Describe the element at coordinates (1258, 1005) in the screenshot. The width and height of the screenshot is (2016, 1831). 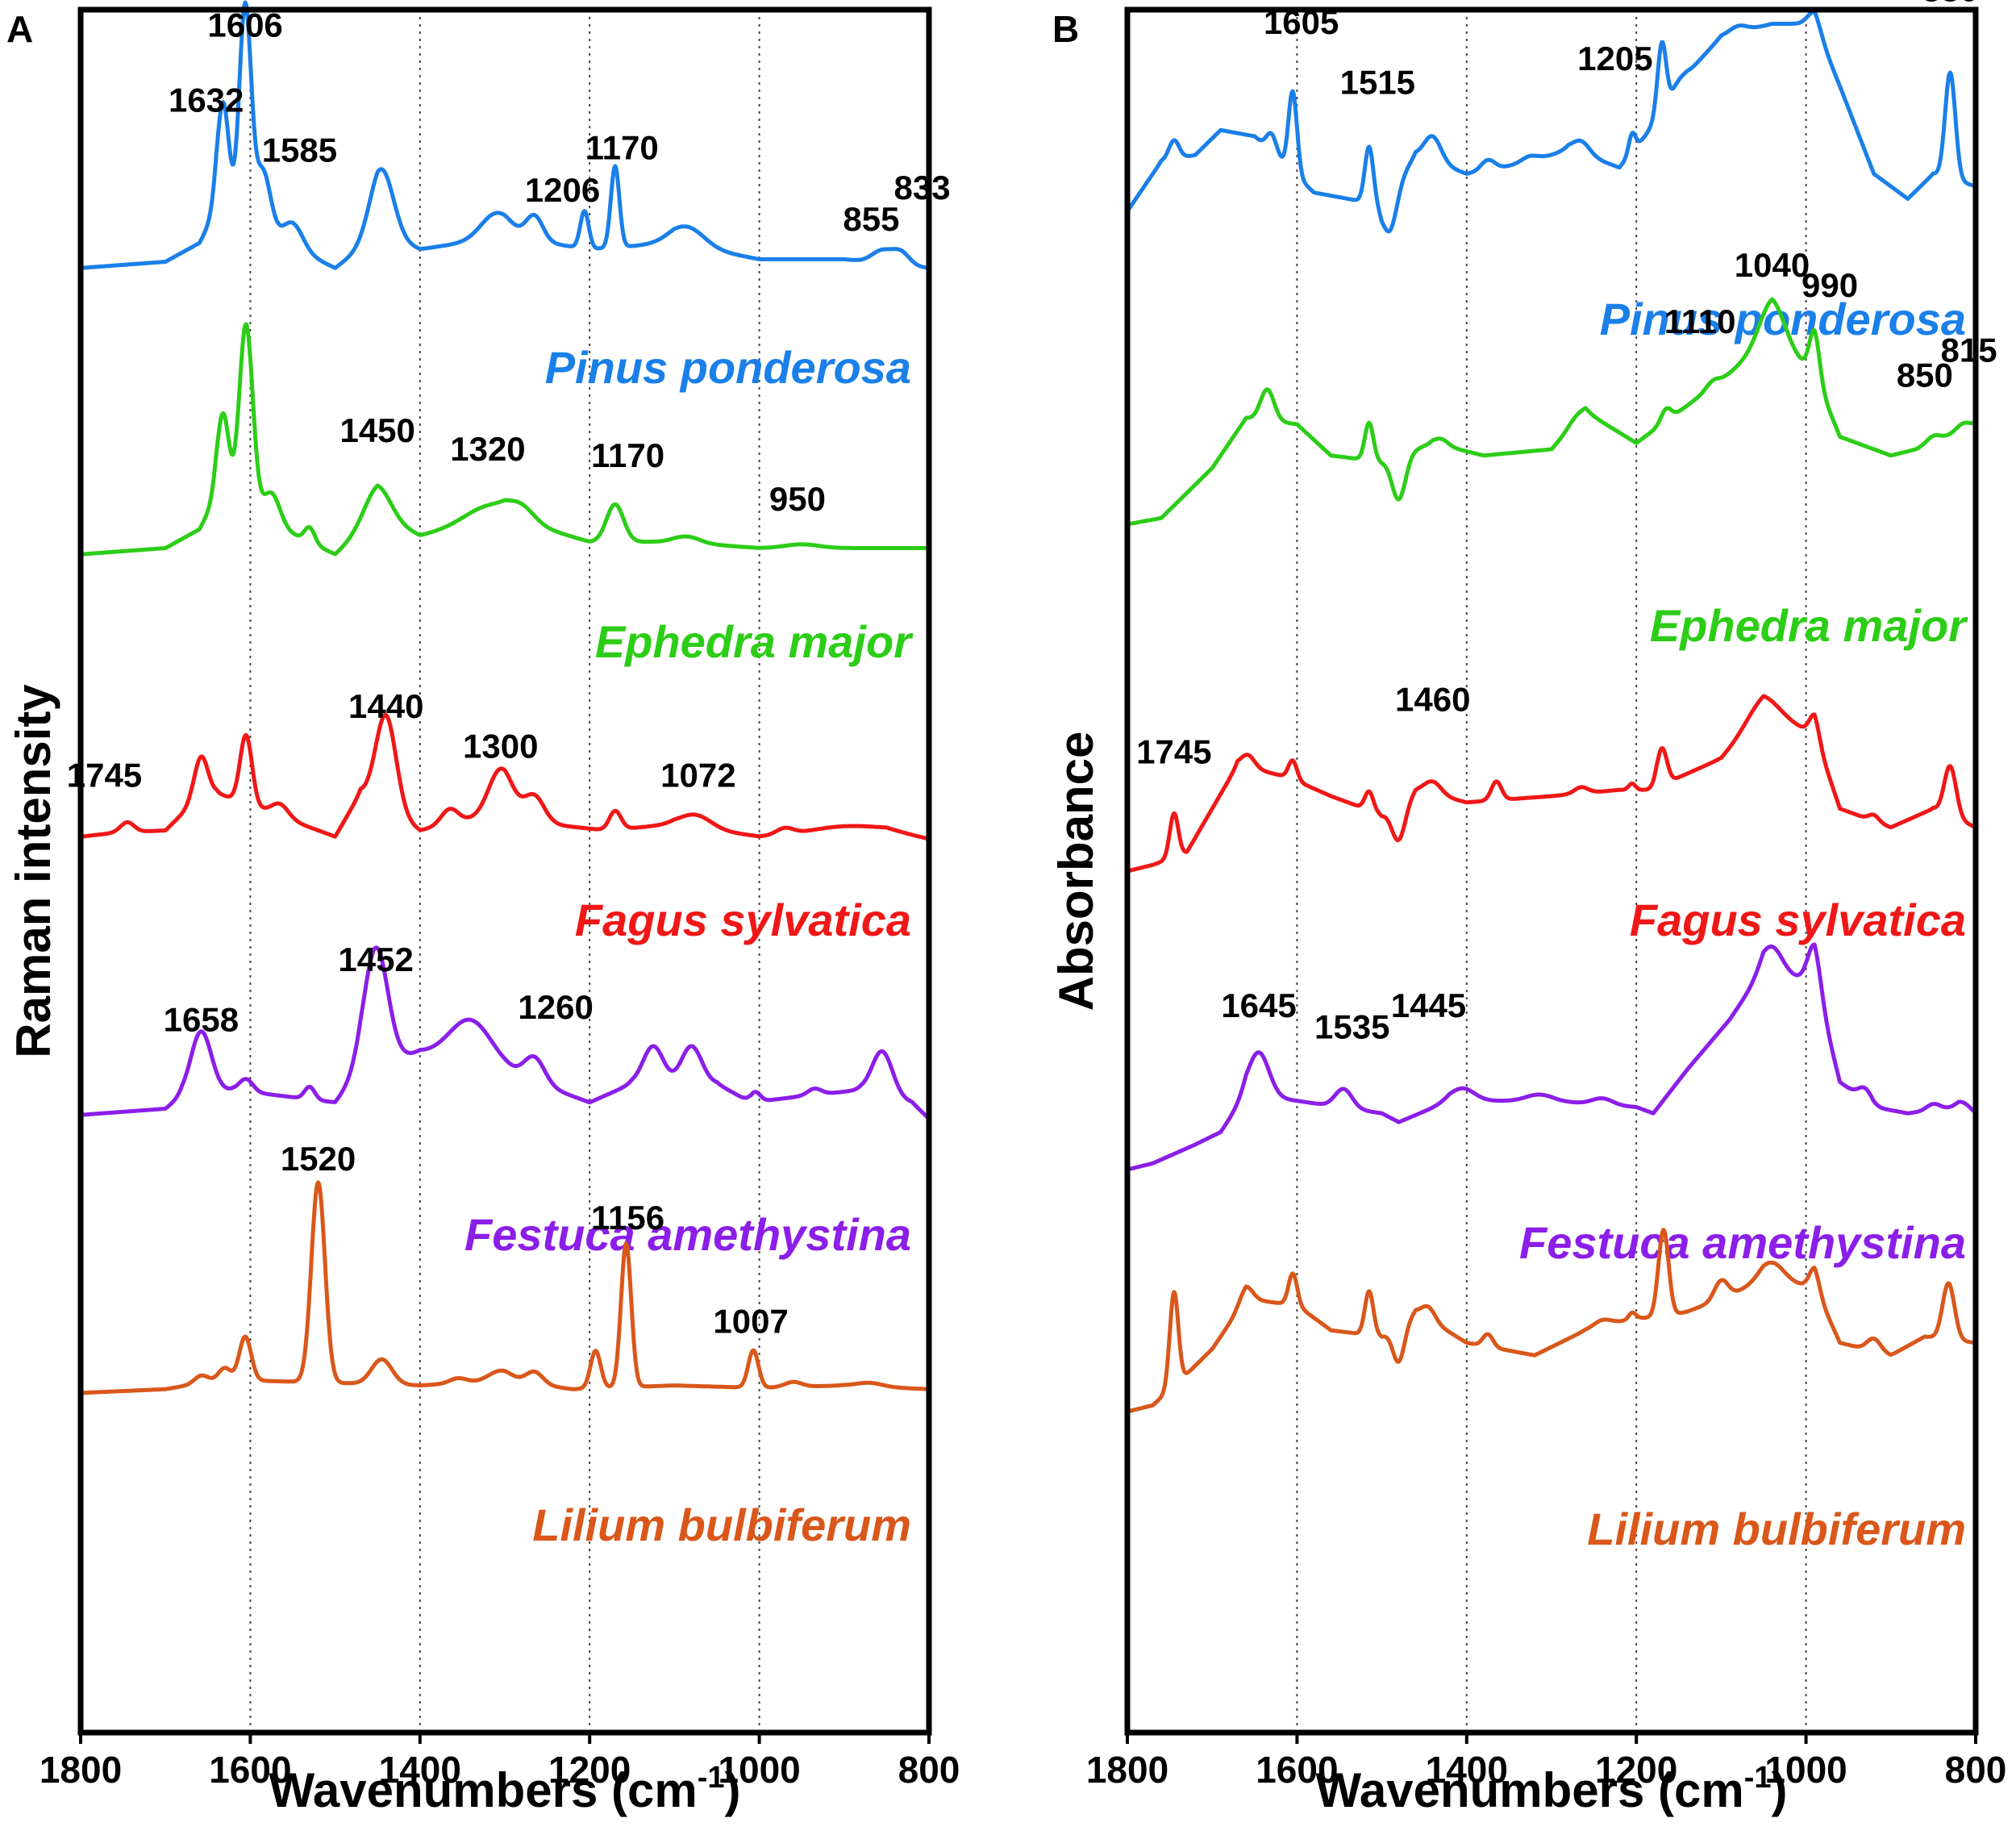
I see `peak-label: 1645` at that location.